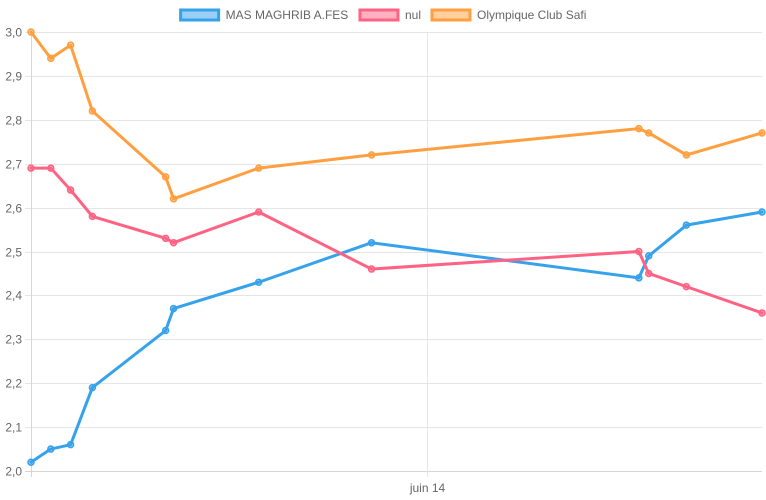  What do you see at coordinates (13, 340) in the screenshot?
I see `y-tick-label: 2,3` at bounding box center [13, 340].